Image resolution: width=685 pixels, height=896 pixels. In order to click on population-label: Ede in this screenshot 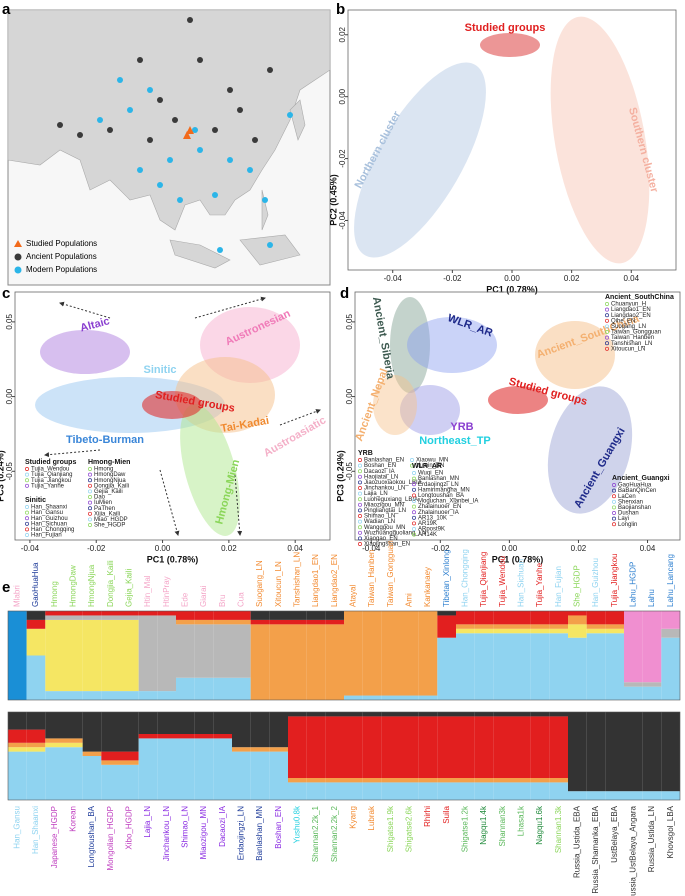, I will do `click(184, 599)`.